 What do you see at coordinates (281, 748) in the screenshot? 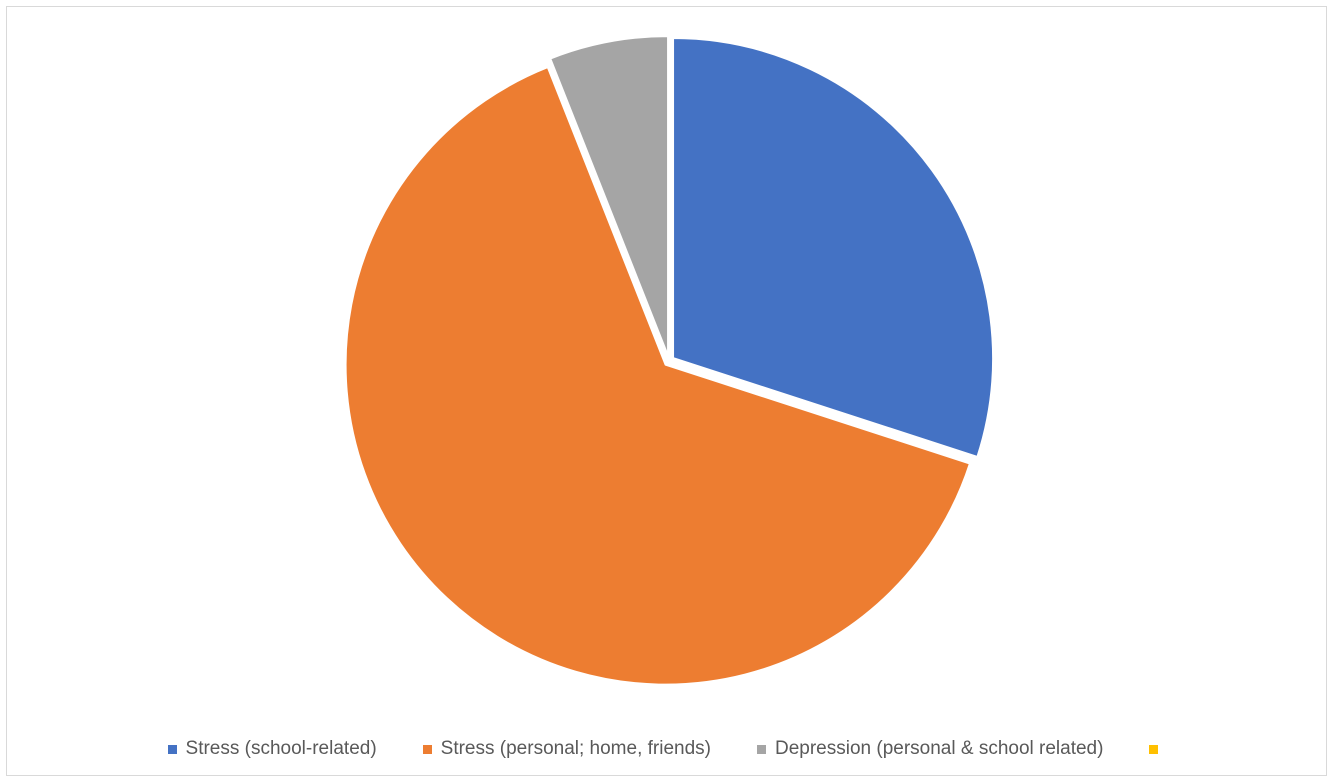
I see `legend-label-1: Stress (school-related)` at bounding box center [281, 748].